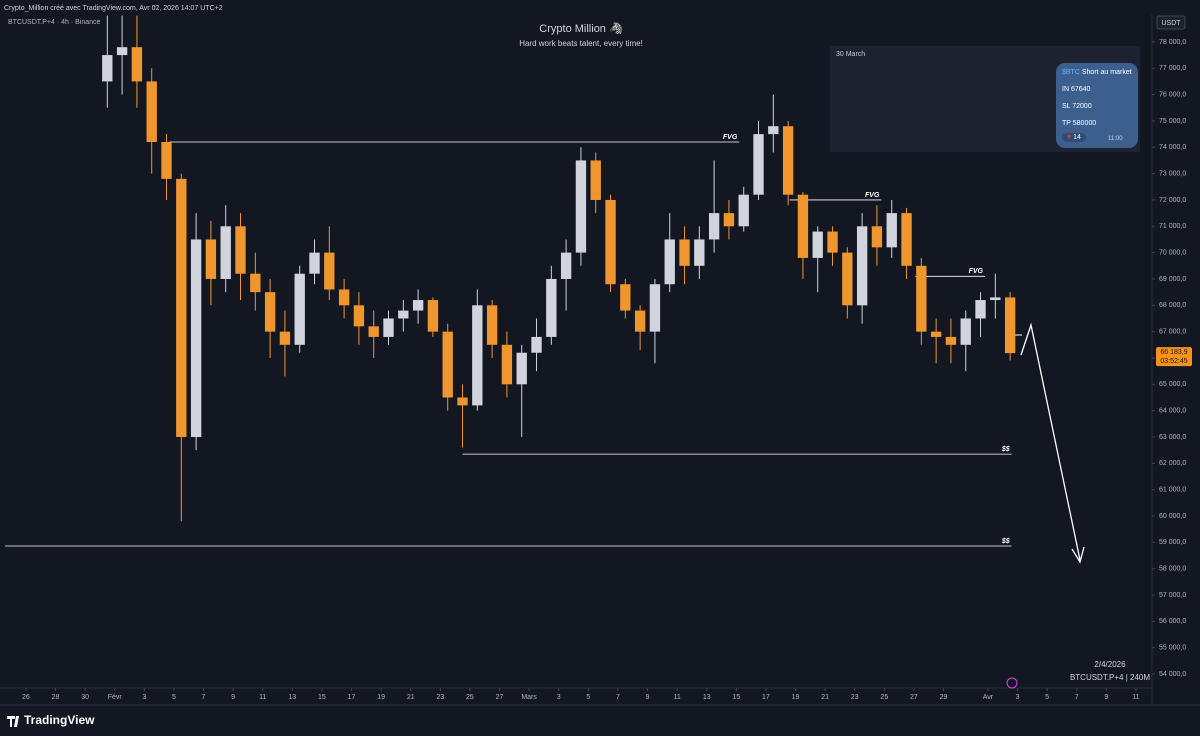 This screenshot has height=736, width=1200. I want to click on message-text: Short au market, so click(1106, 72).